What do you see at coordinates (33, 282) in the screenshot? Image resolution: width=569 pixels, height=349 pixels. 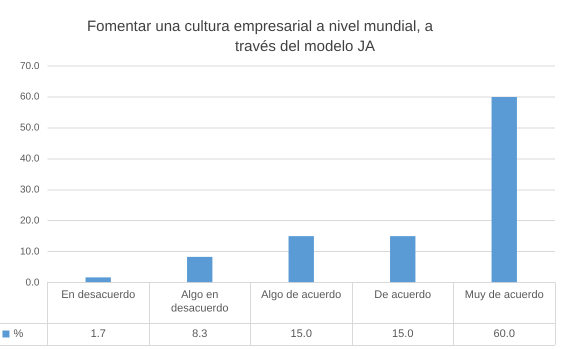 I see `y-tick-label: 0.0` at bounding box center [33, 282].